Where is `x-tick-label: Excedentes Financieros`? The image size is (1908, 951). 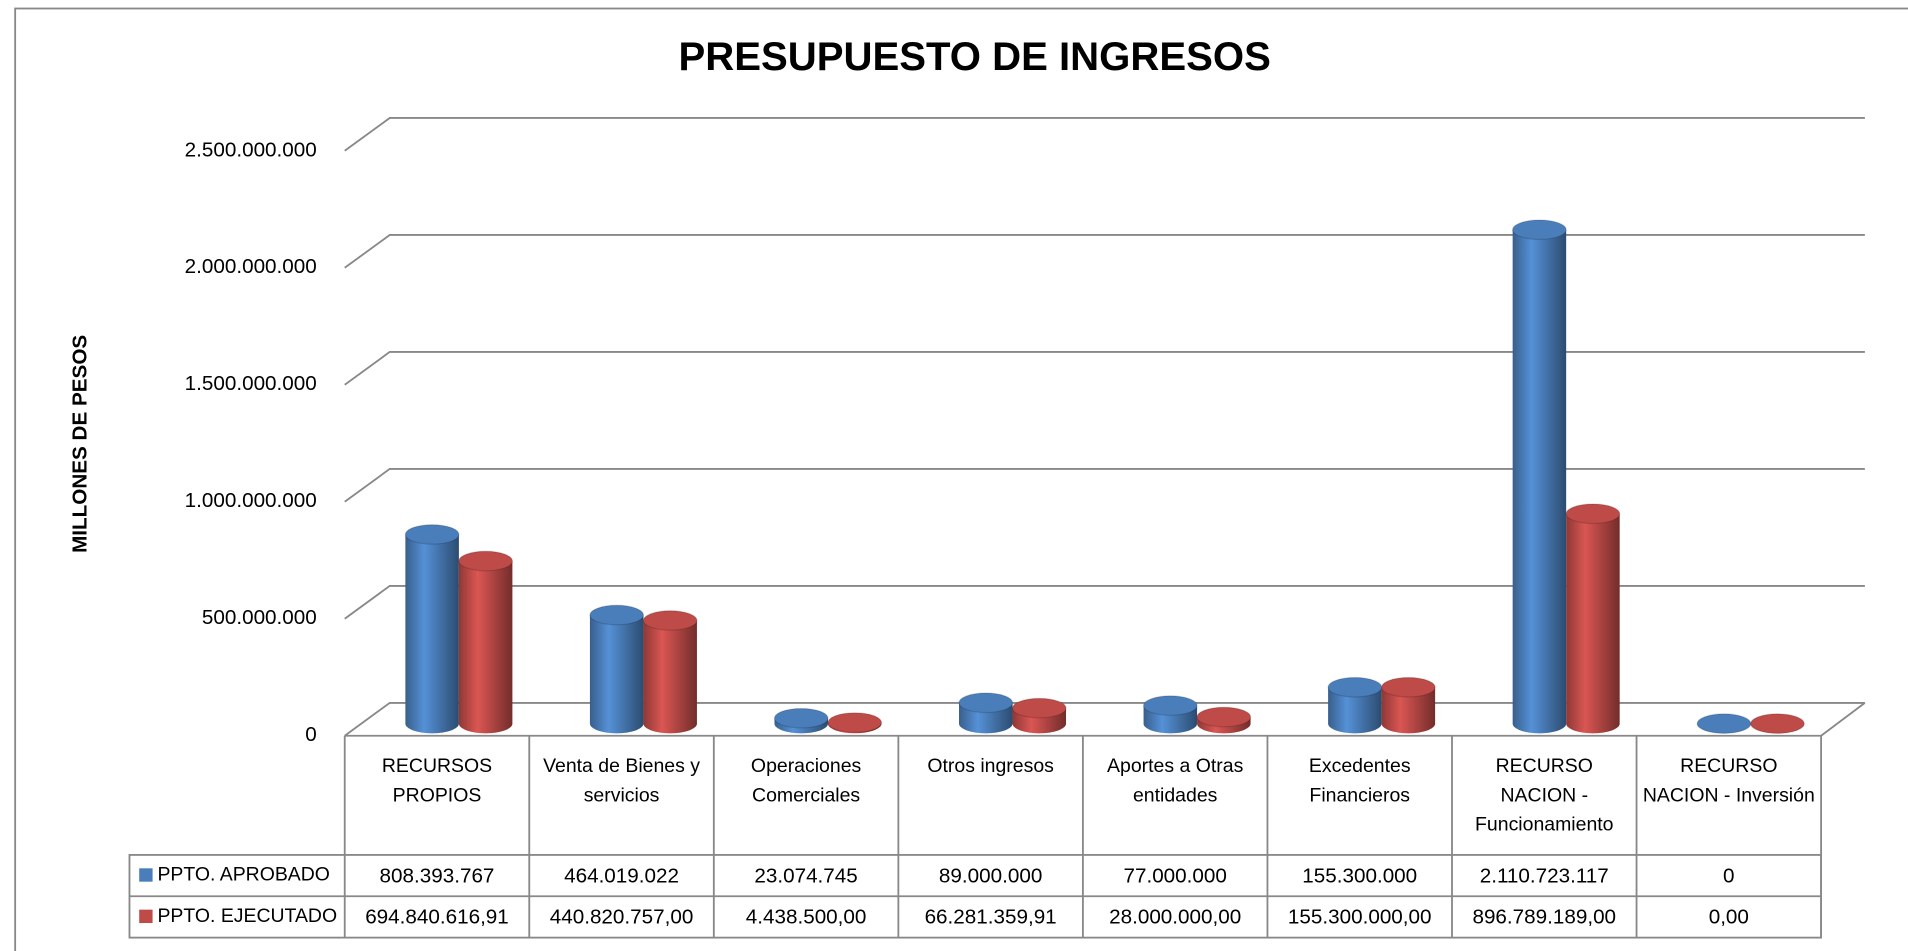
x-tick-label: Excedentes Financieros is located at coordinates (1359, 781).